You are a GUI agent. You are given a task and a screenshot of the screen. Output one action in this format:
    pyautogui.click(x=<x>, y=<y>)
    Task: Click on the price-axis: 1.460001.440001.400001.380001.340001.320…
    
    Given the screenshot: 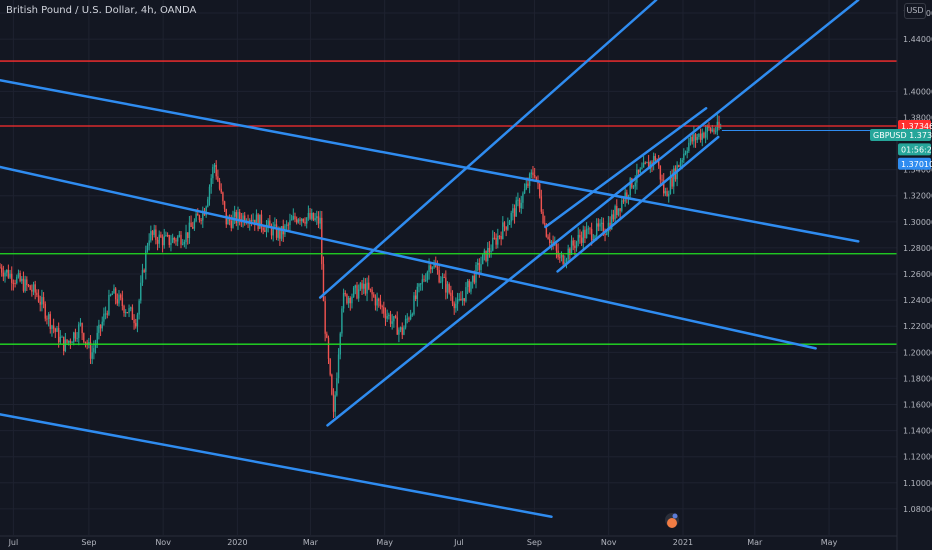 What is the action you would take?
    pyautogui.click(x=914, y=275)
    